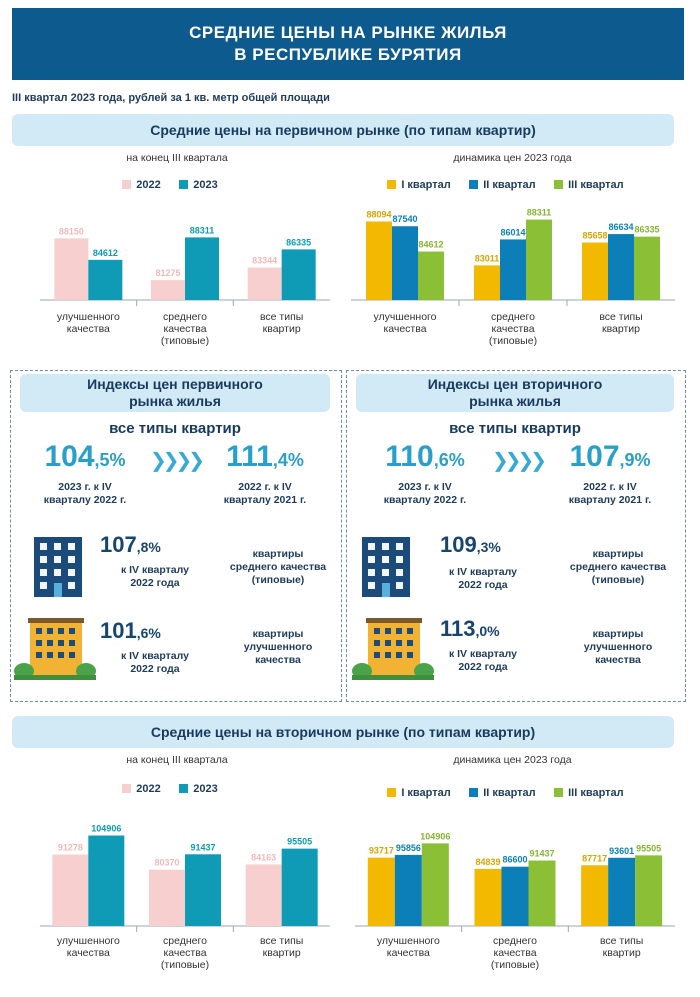 Image resolution: width=700 pixels, height=997 pixels. Describe the element at coordinates (70, 848) in the screenshot. I see `data-label: 91278` at that location.